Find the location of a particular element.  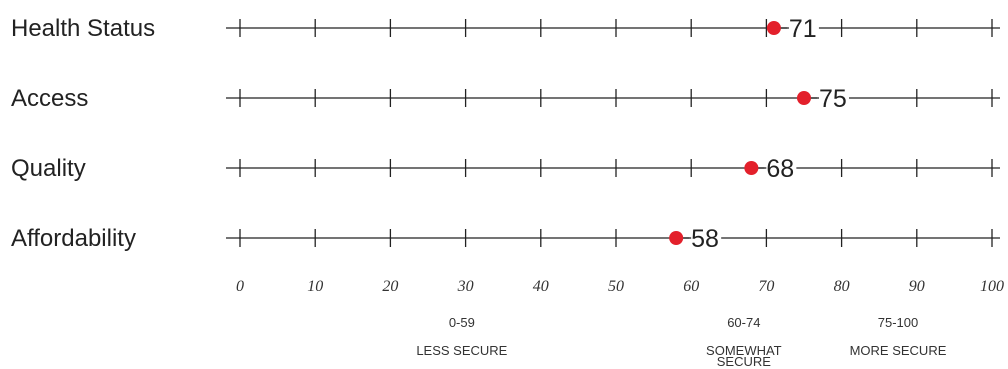

value-label-quality: 68 is located at coordinates (780, 169).